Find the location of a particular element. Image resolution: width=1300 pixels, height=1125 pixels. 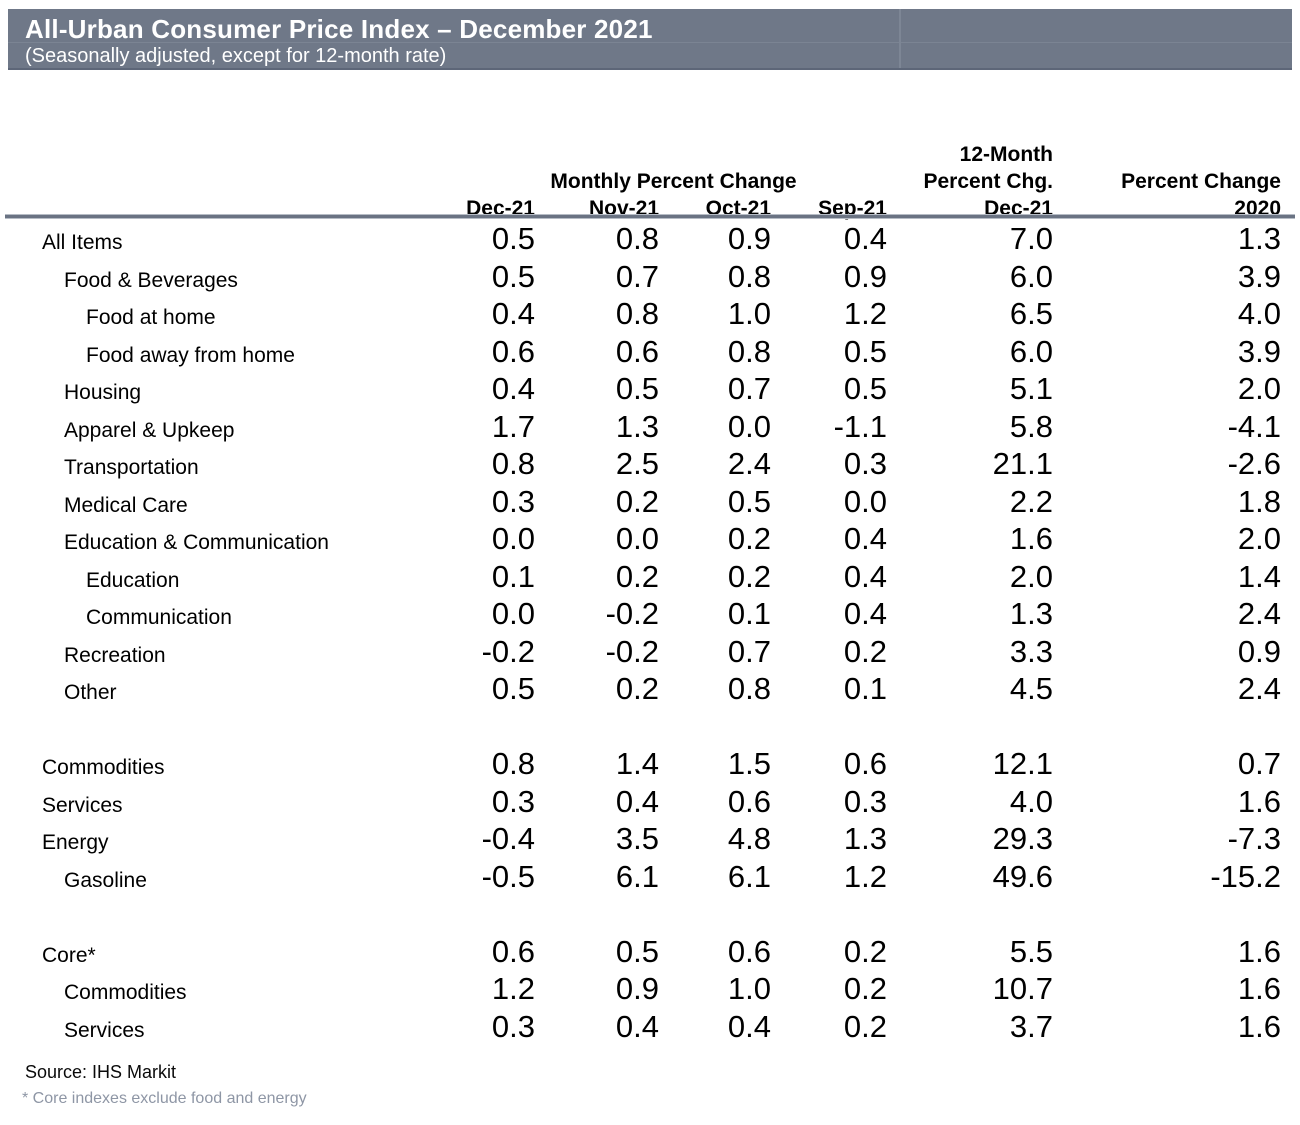

header-row-1: 12-Month is located at coordinates (640, 152).